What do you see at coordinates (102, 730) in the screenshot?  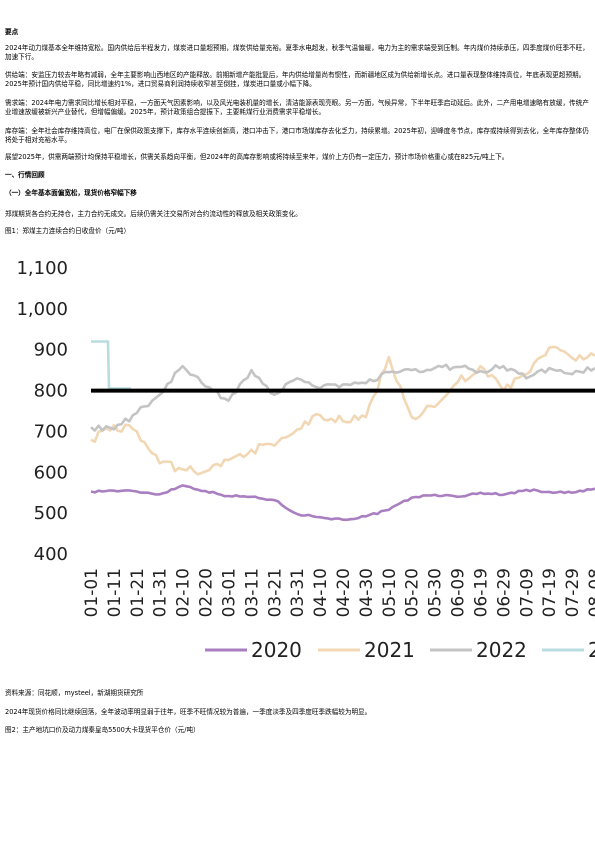 I see `figure-2-caption: 图2：主产地坑口价及动力煤秦皇岛5500大卡现货平仓价（元/吨）` at bounding box center [102, 730].